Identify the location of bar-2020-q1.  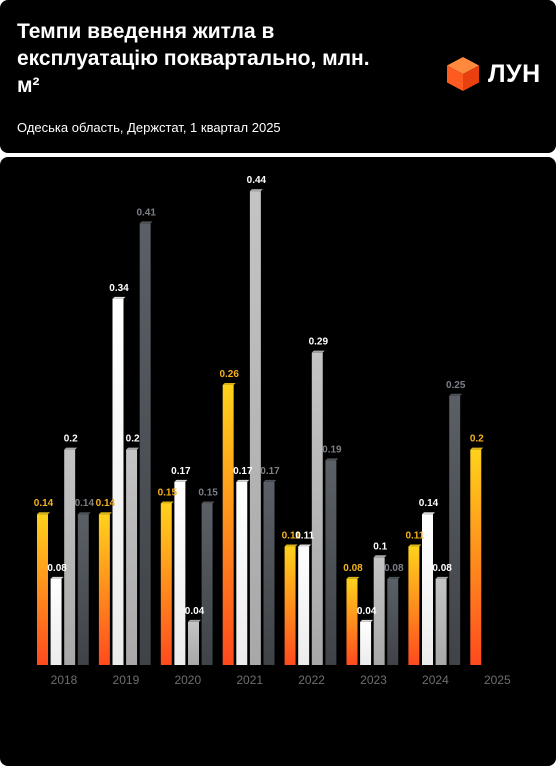
(166, 584).